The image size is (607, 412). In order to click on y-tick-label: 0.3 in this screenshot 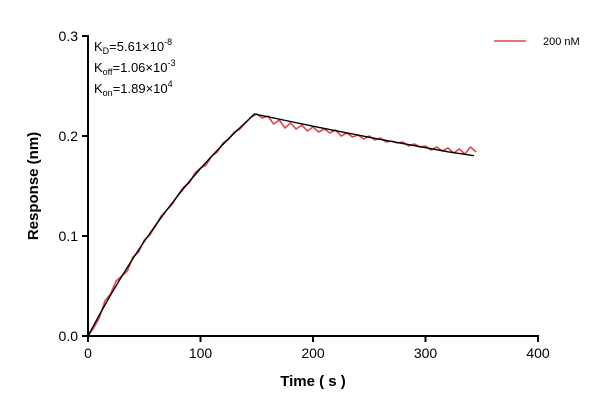, I will do `click(69, 36)`.